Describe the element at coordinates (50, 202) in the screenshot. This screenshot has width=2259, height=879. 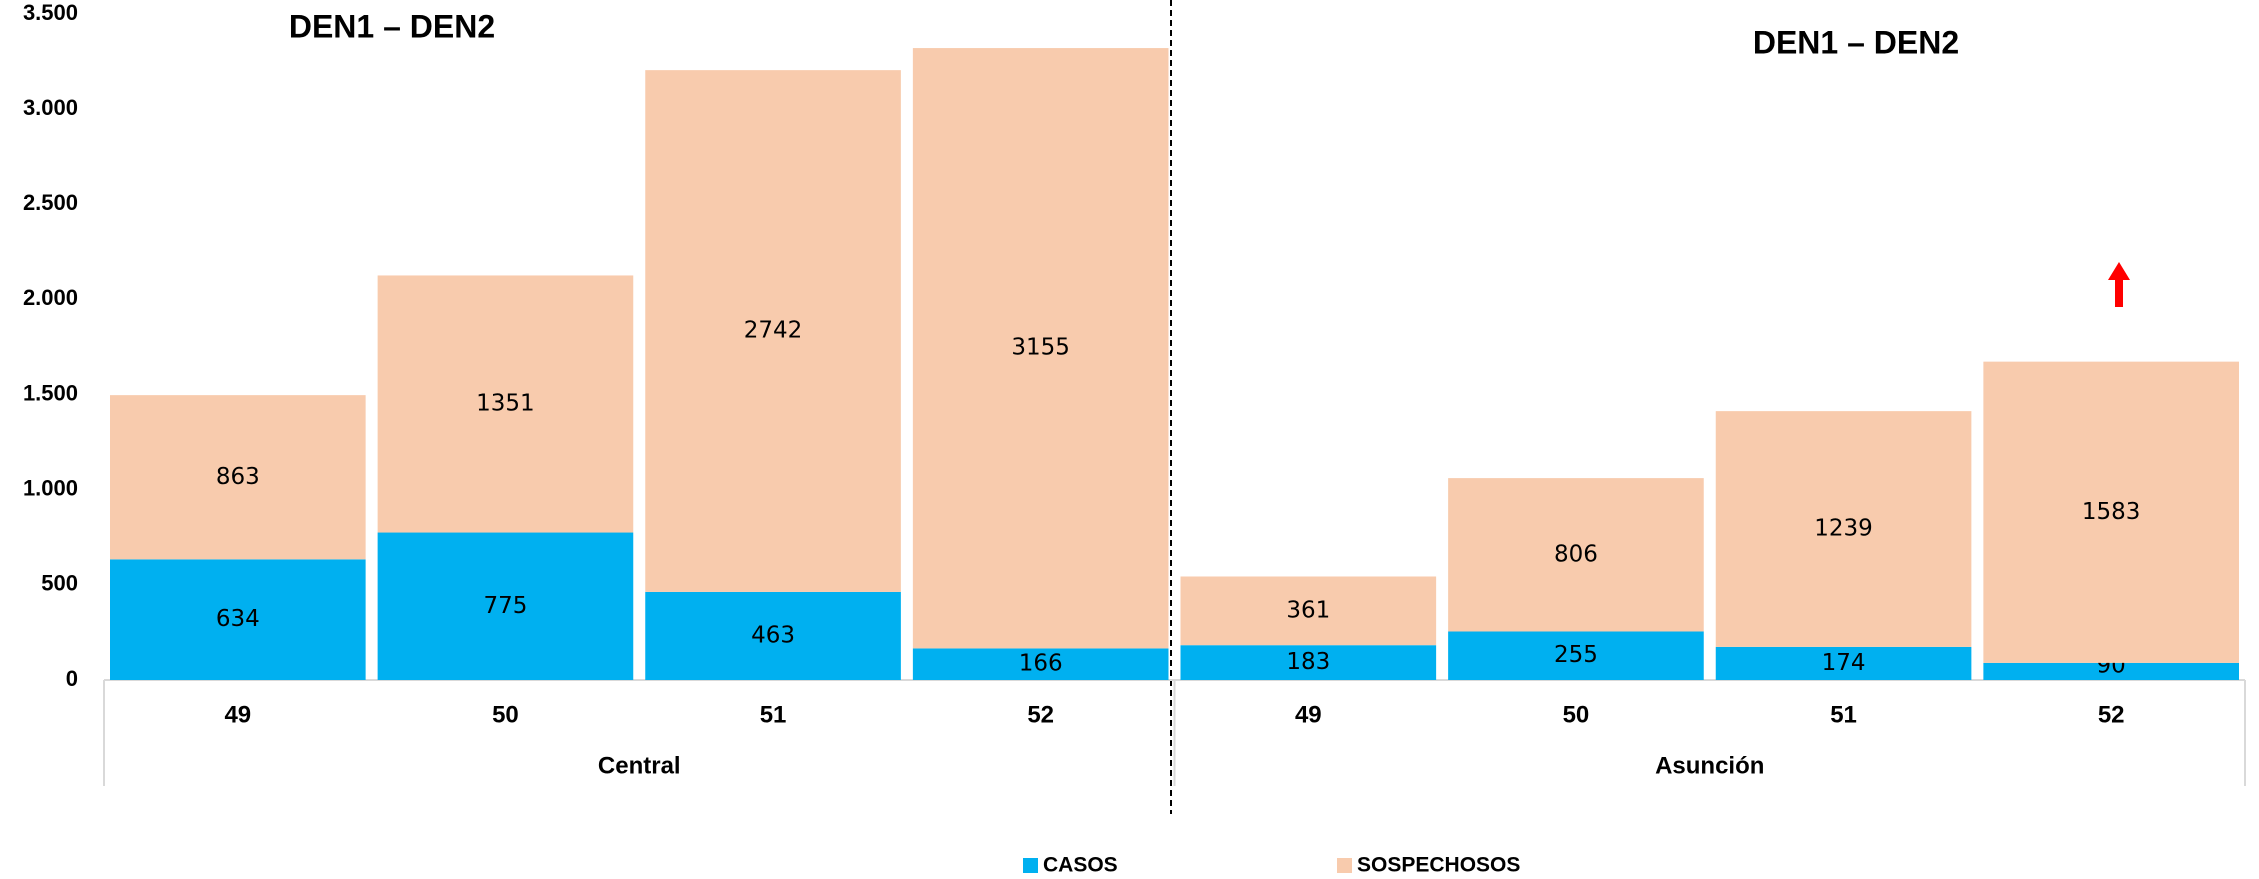
I see `y-tick-label: 2.500` at that location.